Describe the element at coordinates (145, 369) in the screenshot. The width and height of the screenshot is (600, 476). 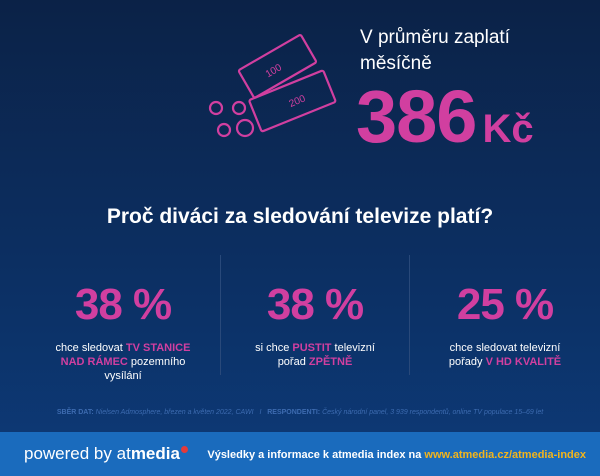
I see `stat-text: pozemního vysílání` at that location.